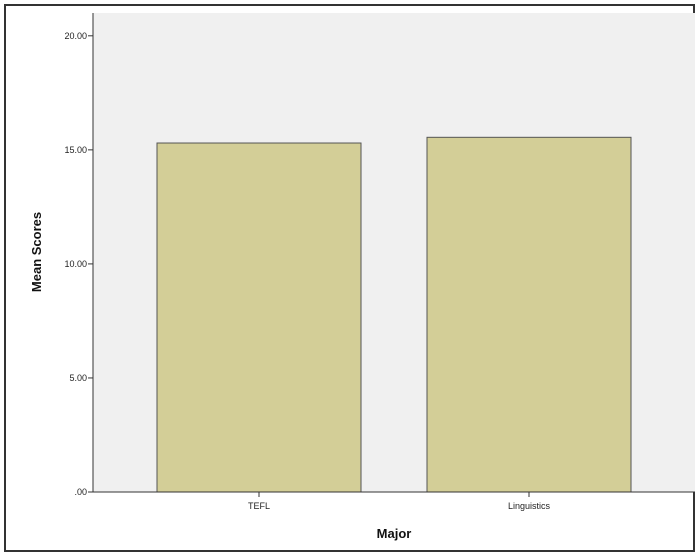 This screenshot has height=557, width=695. I want to click on y-tick-label: 10.00, so click(75, 264).